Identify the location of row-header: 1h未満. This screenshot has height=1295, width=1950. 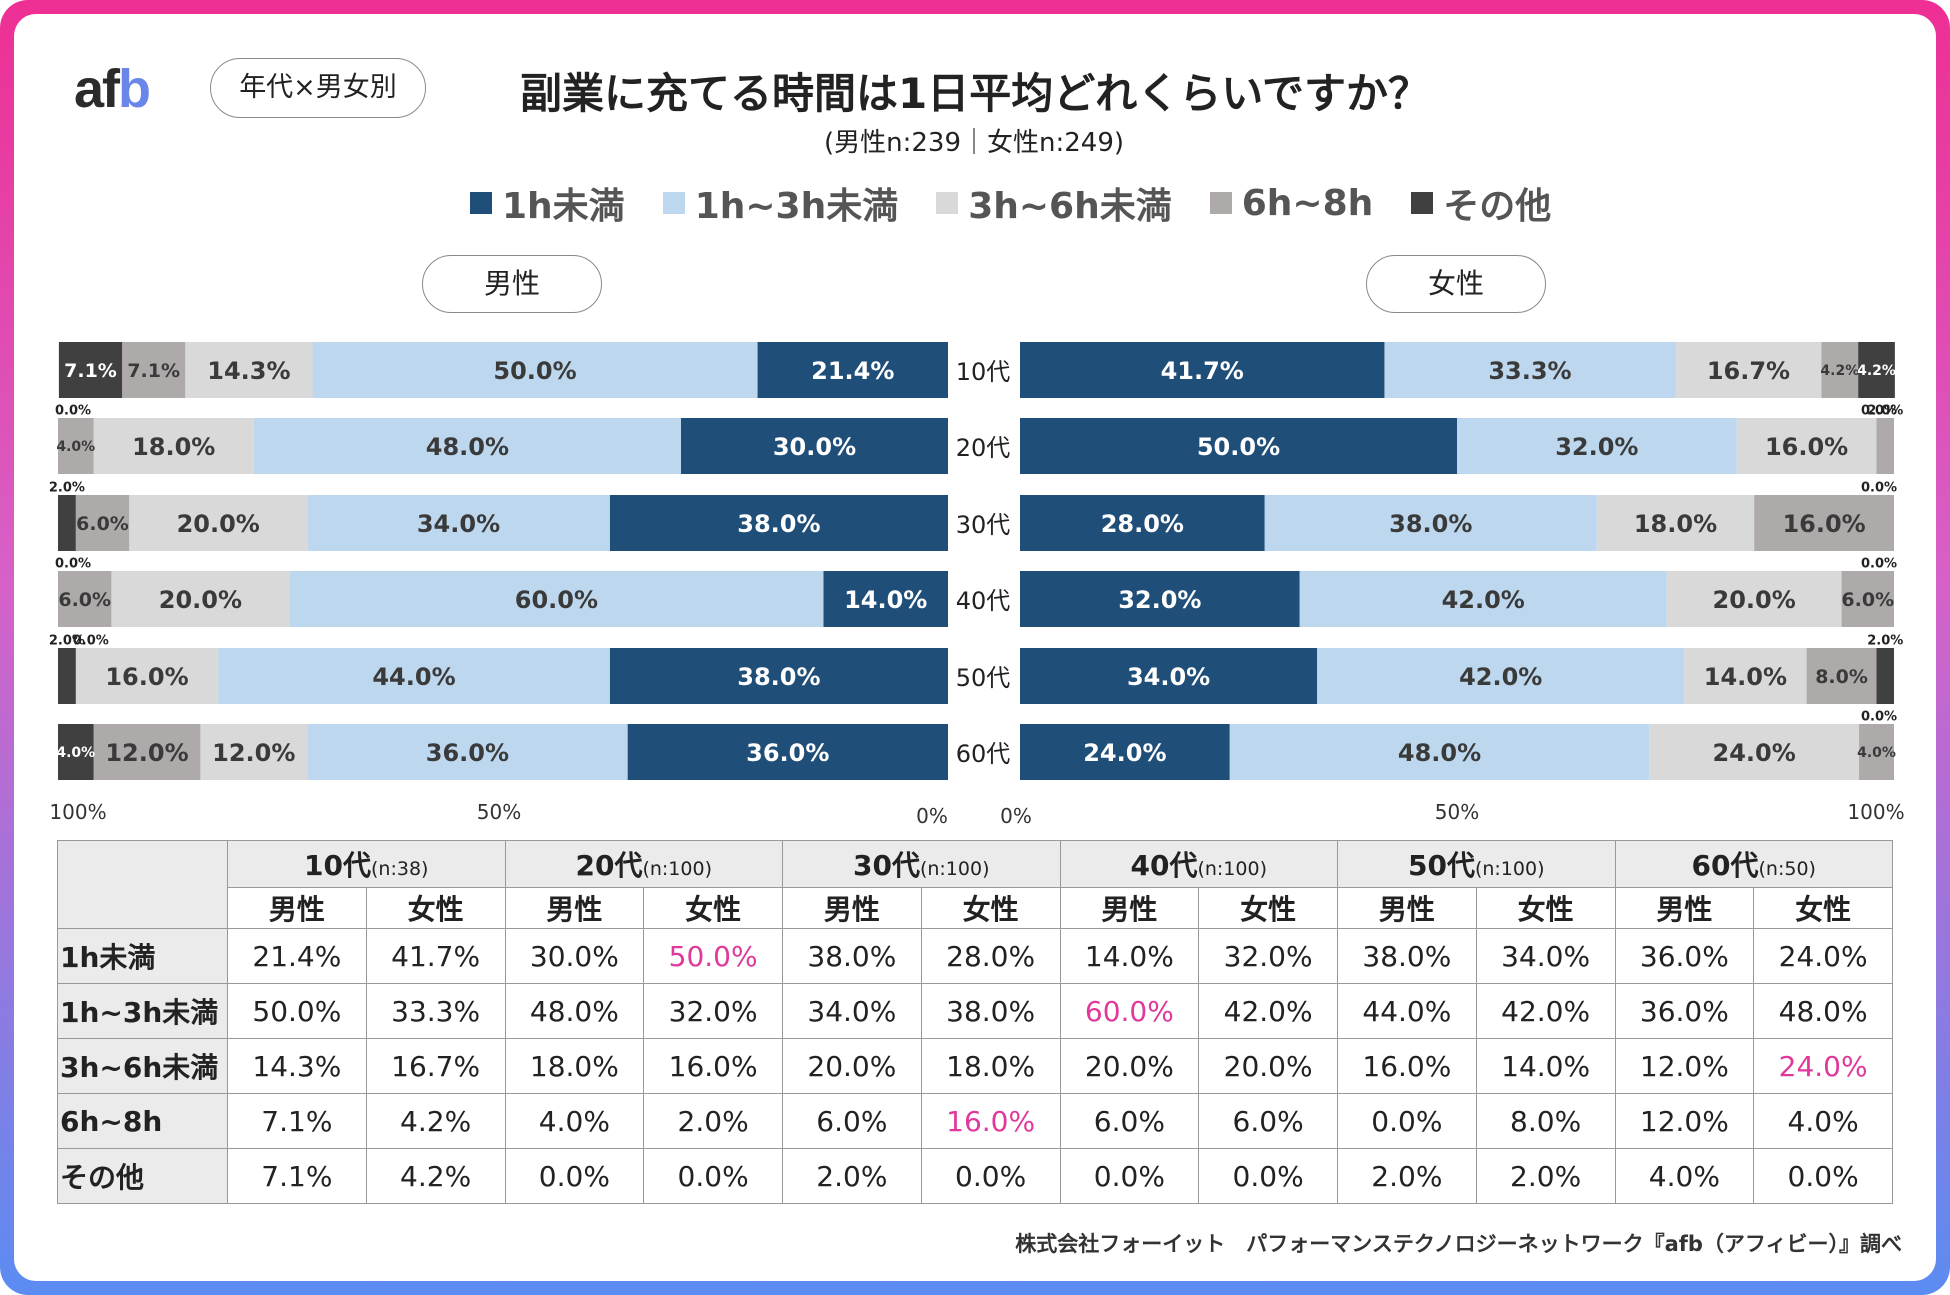
(142, 956).